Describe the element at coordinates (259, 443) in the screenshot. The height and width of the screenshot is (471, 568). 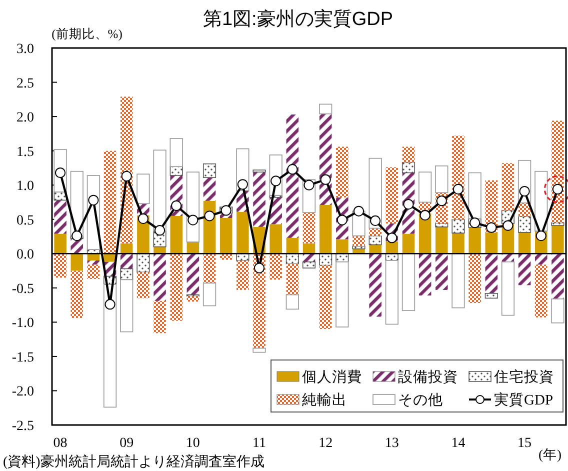
I see `x-tick-label: 11` at that location.